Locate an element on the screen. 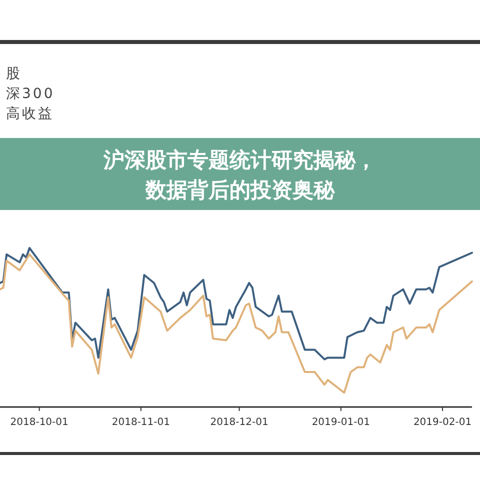 The height and width of the screenshot is (480, 480). x-tick-label: 2018-10-01 is located at coordinates (39, 422).